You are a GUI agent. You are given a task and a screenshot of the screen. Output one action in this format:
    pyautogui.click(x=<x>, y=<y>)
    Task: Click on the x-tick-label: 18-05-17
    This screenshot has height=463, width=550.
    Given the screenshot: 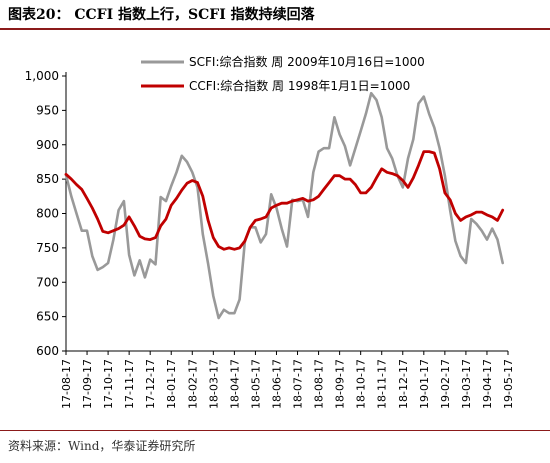 What is the action you would take?
    pyautogui.click(x=255, y=384)
    